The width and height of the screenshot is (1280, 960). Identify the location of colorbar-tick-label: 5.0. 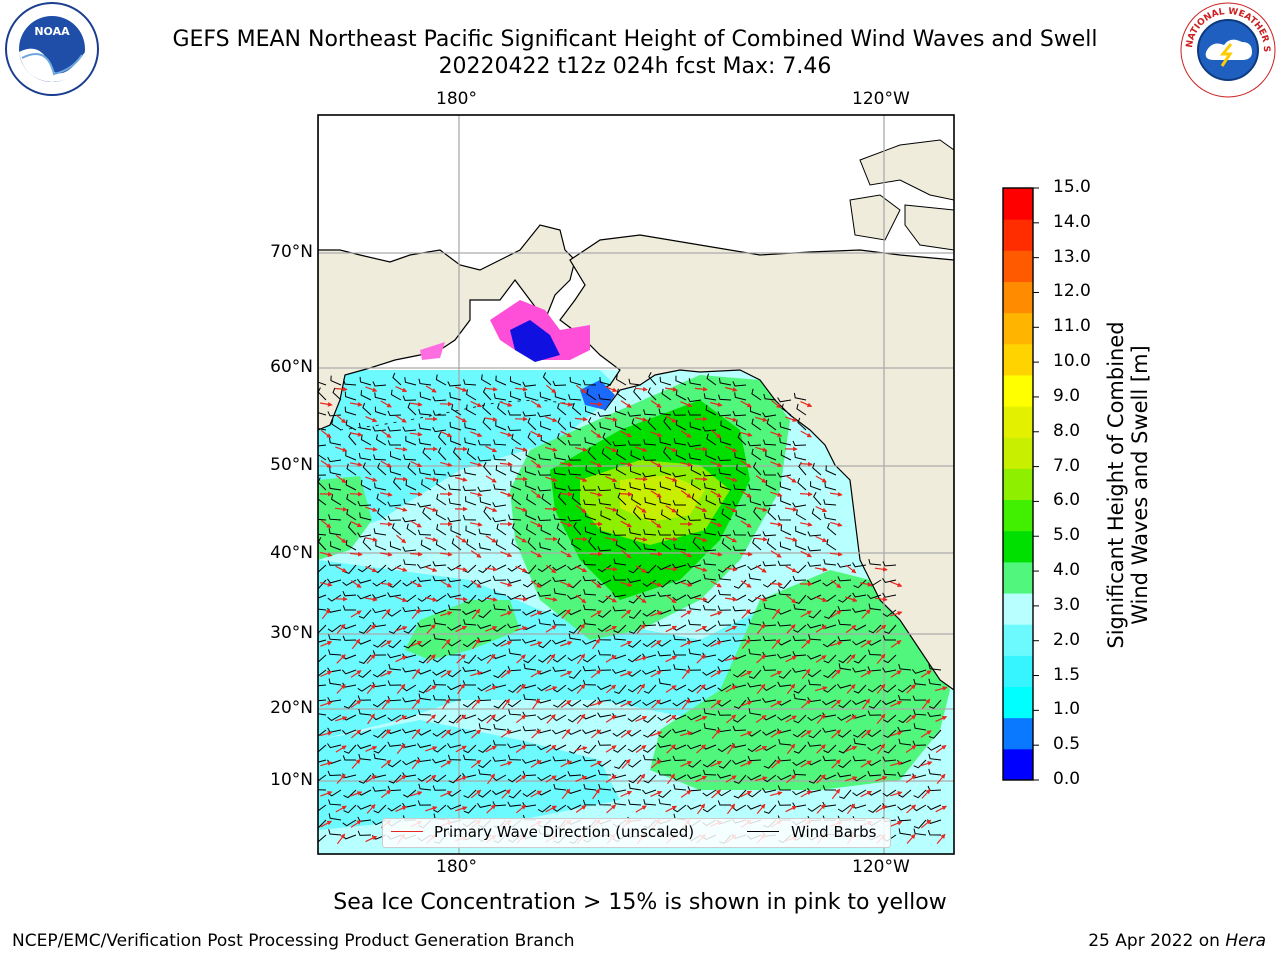
(1067, 535).